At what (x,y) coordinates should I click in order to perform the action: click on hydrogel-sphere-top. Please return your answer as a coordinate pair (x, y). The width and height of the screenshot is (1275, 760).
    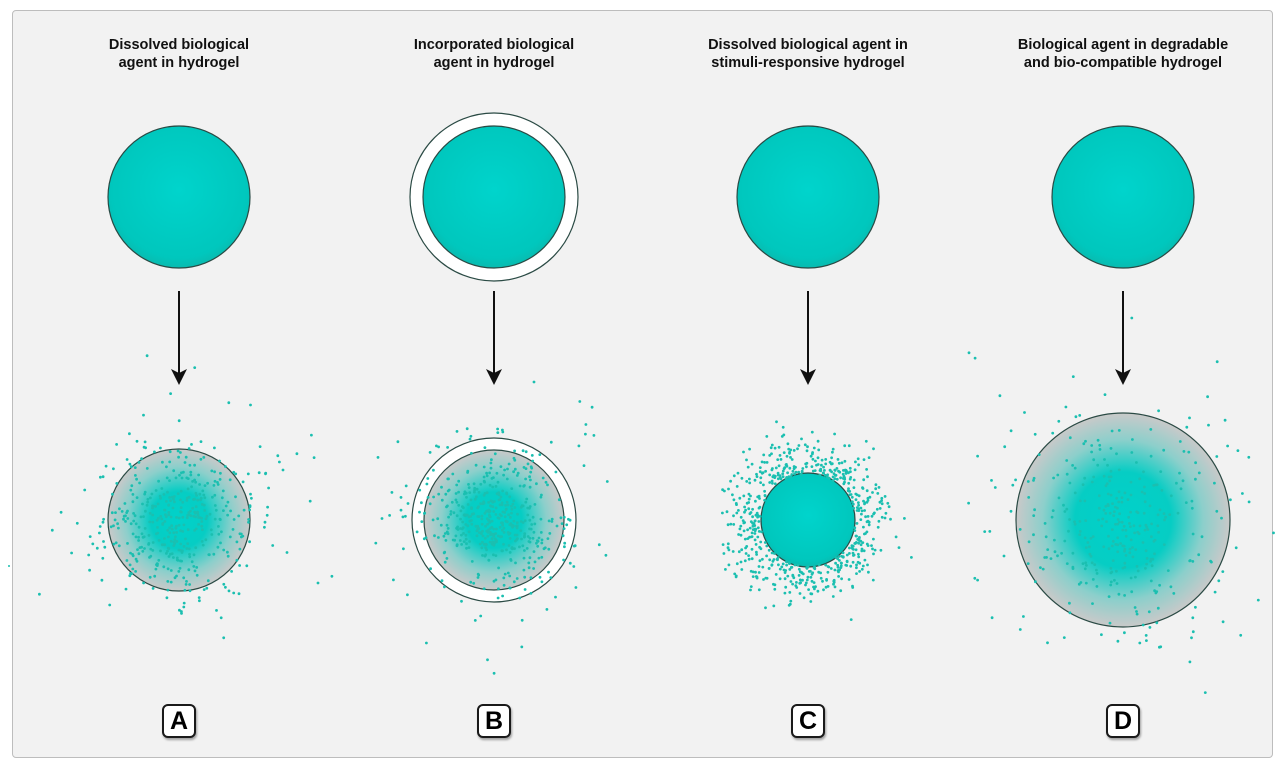
    Looking at the image, I should click on (179, 197).